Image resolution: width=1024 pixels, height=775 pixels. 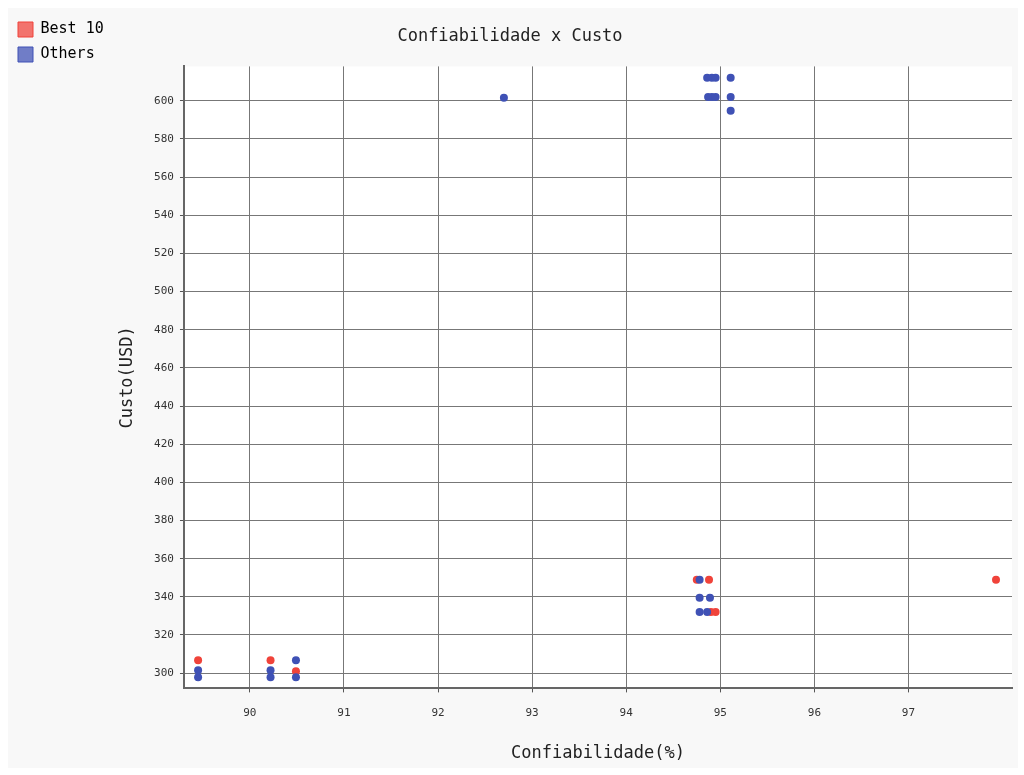 What do you see at coordinates (164, 634) in the screenshot?
I see `y-tick-label: 320` at bounding box center [164, 634].